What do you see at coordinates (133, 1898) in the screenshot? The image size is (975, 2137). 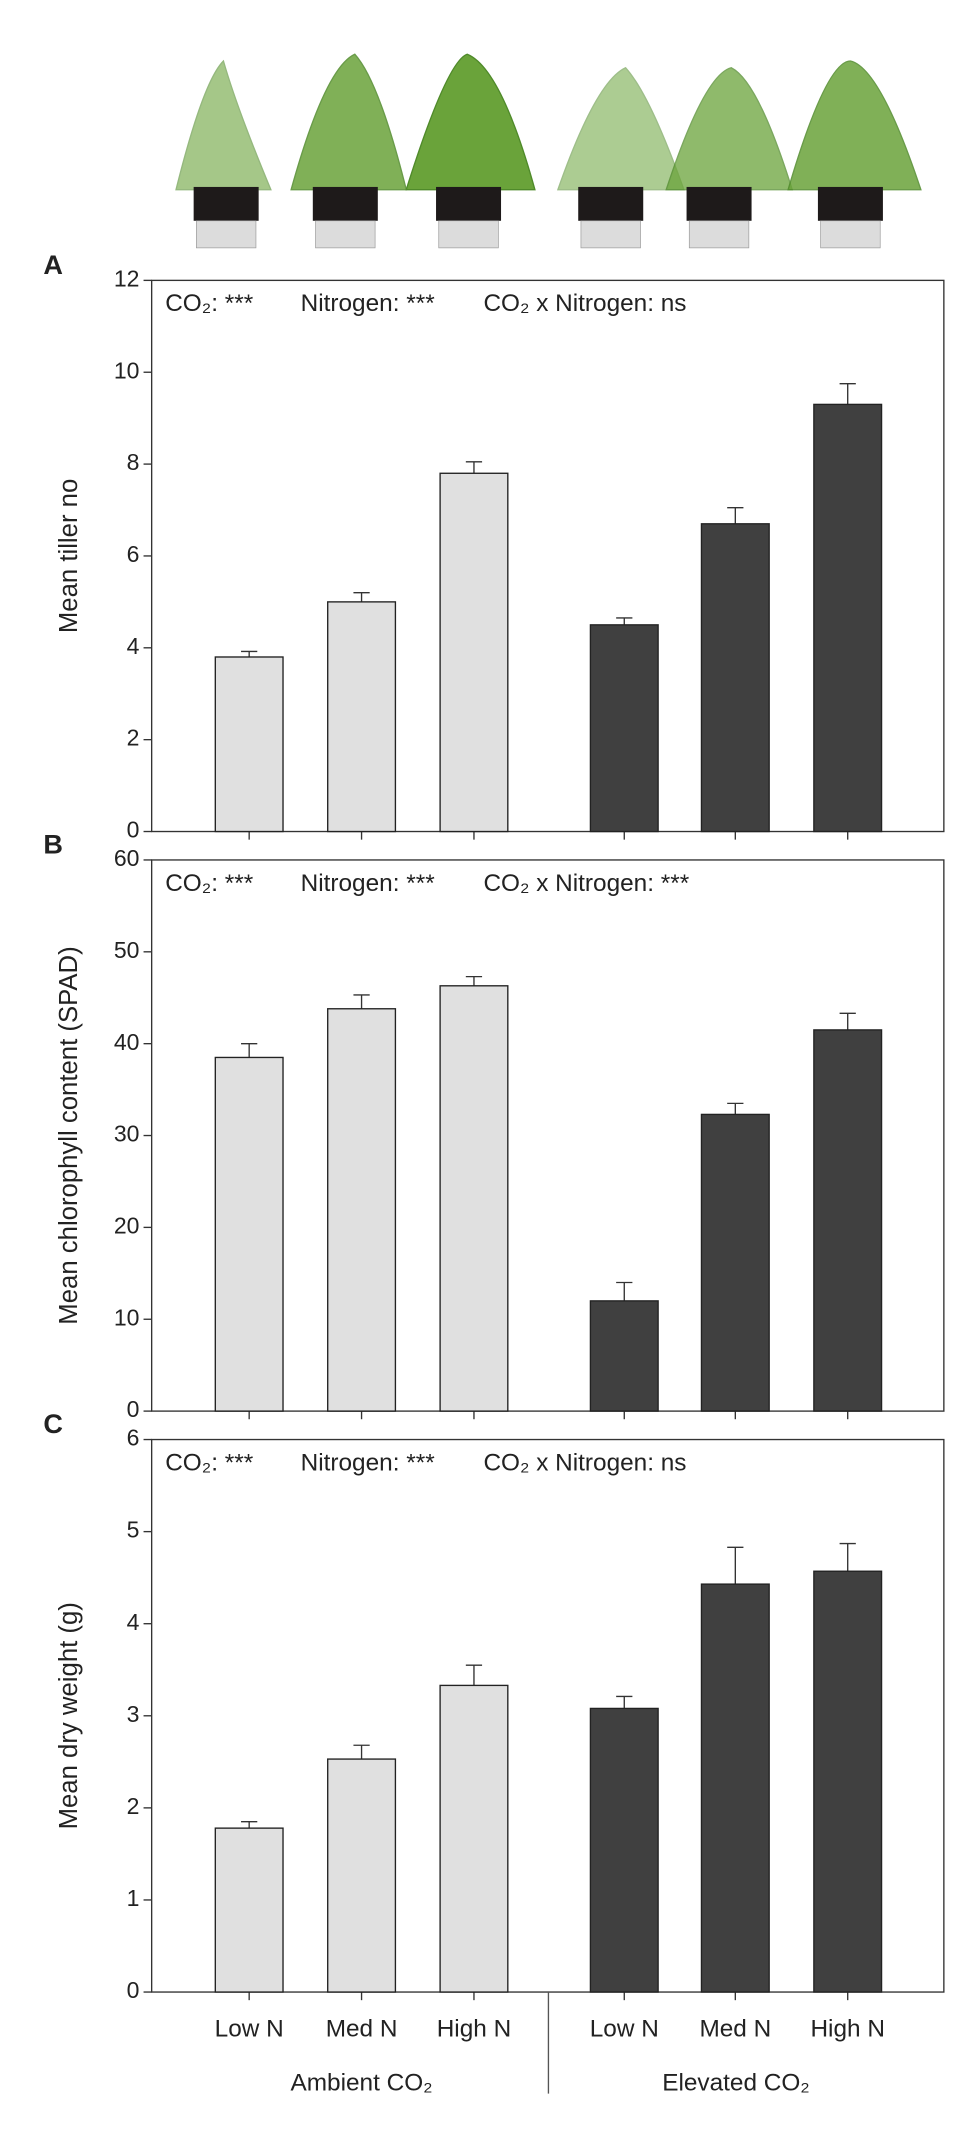 I see `y-tick-label: 1` at bounding box center [133, 1898].